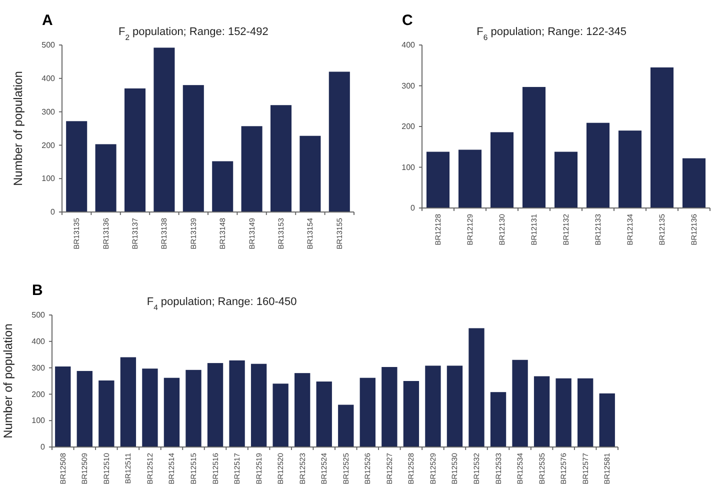  What do you see at coordinates (221, 304) in the screenshot?
I see `chart-title: F$_{4}$ population; Range: 160-450` at bounding box center [221, 304].